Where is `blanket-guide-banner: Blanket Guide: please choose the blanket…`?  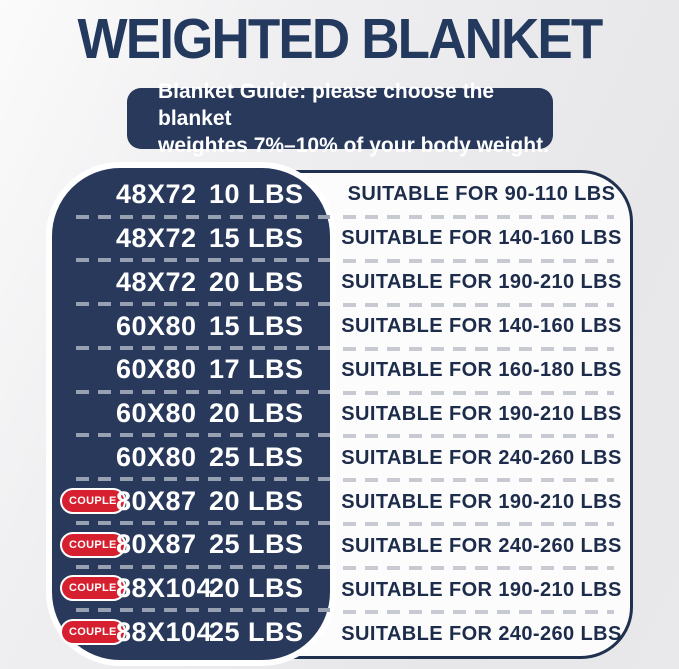
blanket-guide-banner: Blanket Guide: please choose the blanket… is located at coordinates (340, 118).